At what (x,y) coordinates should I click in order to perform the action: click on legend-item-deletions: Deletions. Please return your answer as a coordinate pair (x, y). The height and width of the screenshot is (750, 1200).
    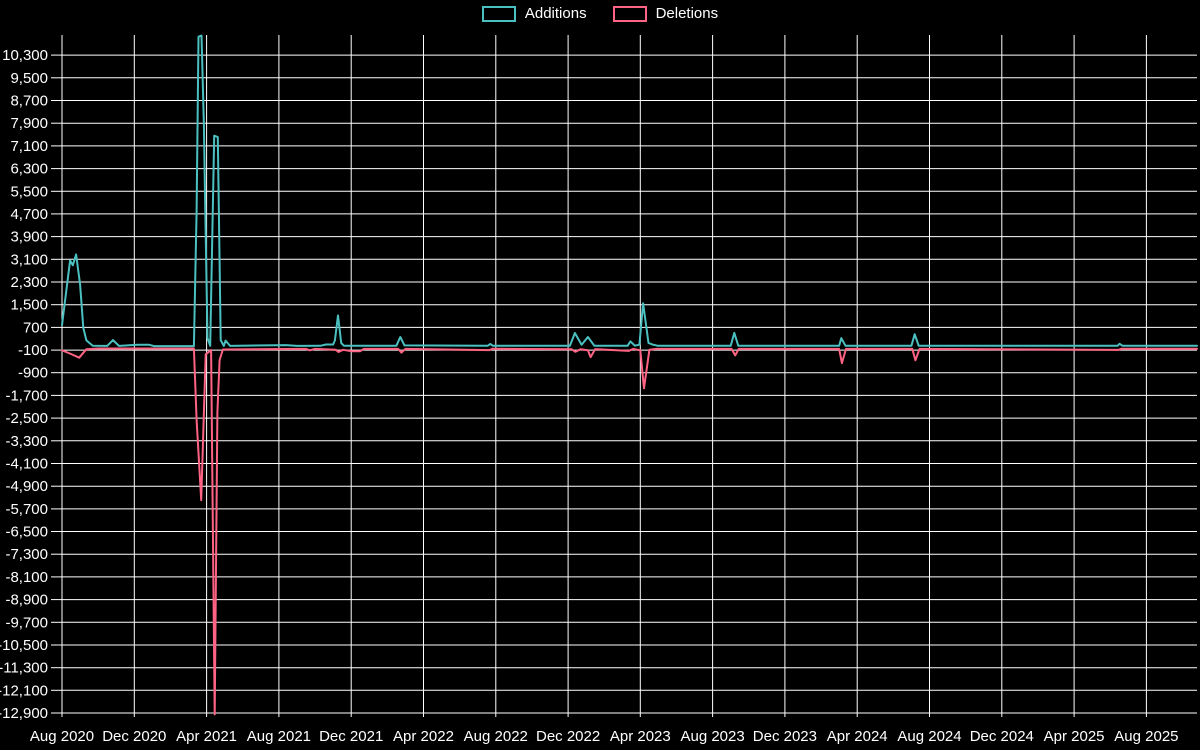
    Looking at the image, I should click on (665, 13).